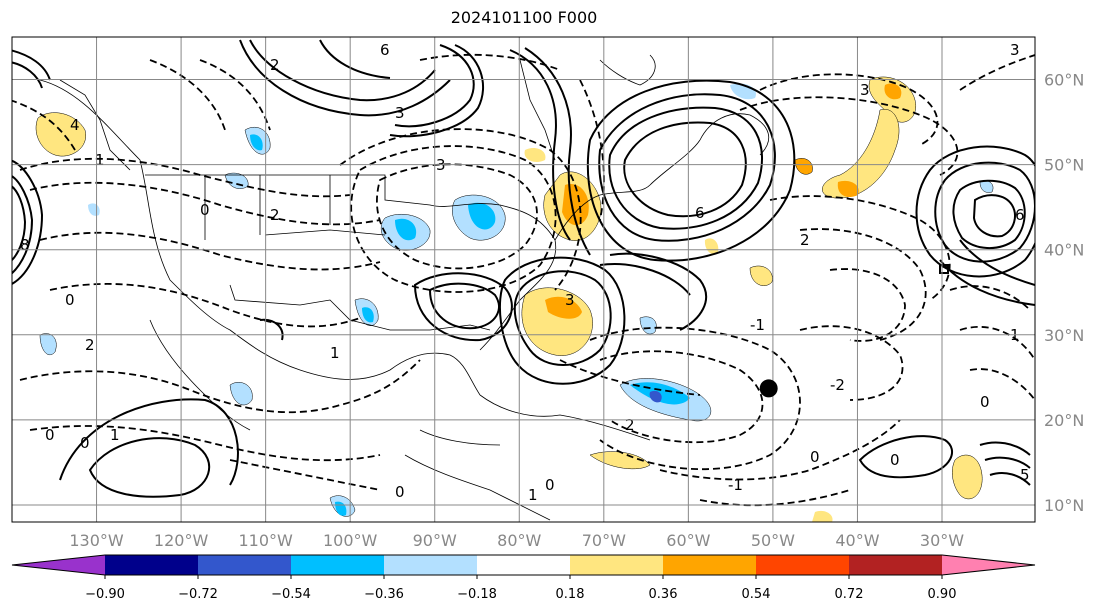 The width and height of the screenshot is (1105, 615). I want to click on latitude-label: 20°N, so click(1064, 420).